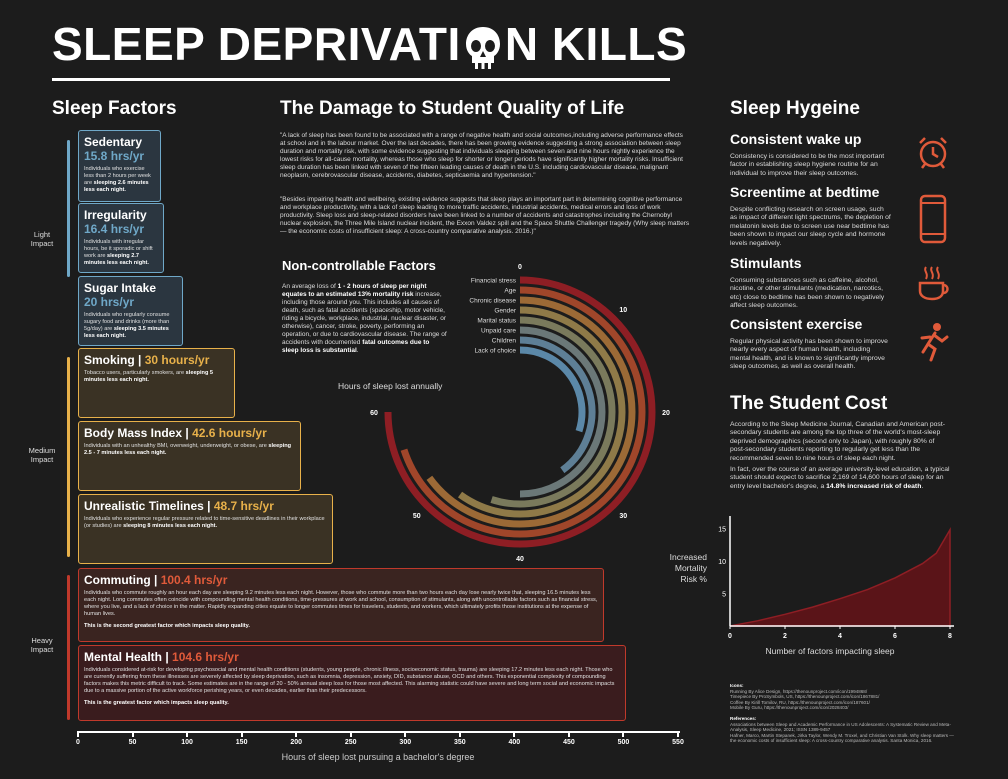 The width and height of the screenshot is (1008, 779). What do you see at coordinates (796, 324) in the screenshot?
I see `hygiene-title: Consistent exercise` at bounding box center [796, 324].